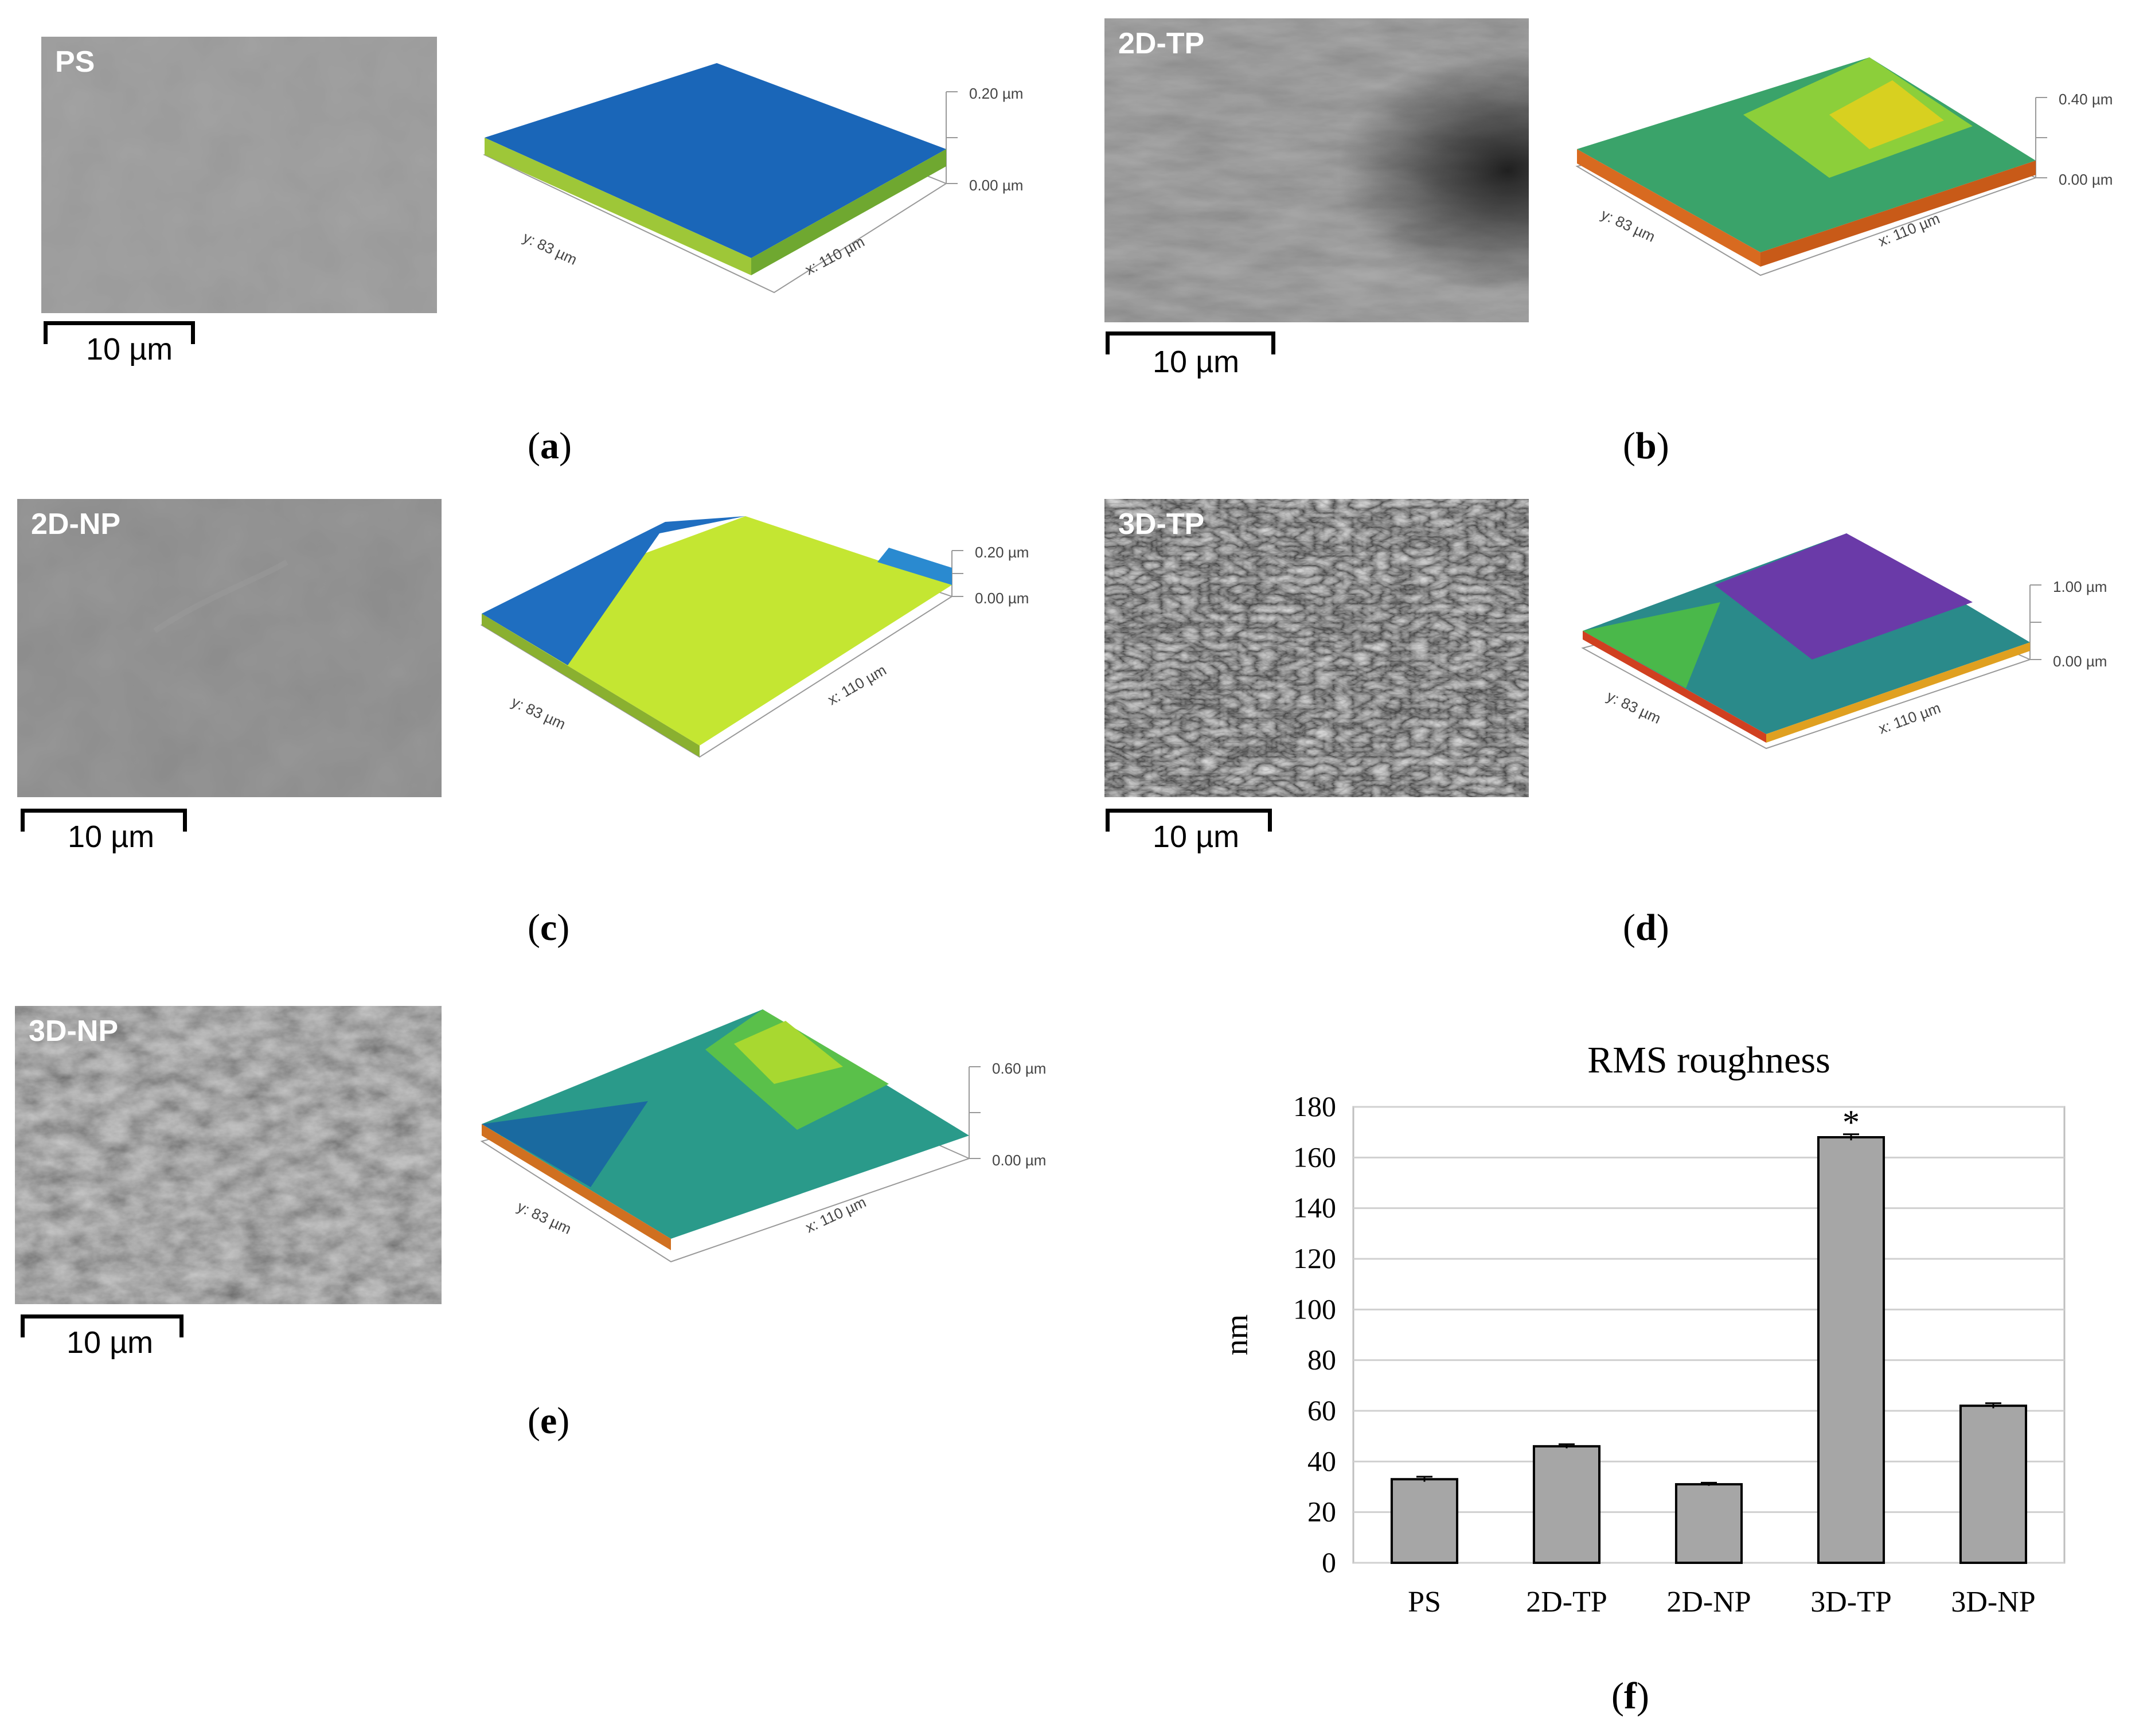 Image resolution: width=2155 pixels, height=1736 pixels. What do you see at coordinates (74, 1031) in the screenshot?
I see `sem-label: 3D-NP` at bounding box center [74, 1031].